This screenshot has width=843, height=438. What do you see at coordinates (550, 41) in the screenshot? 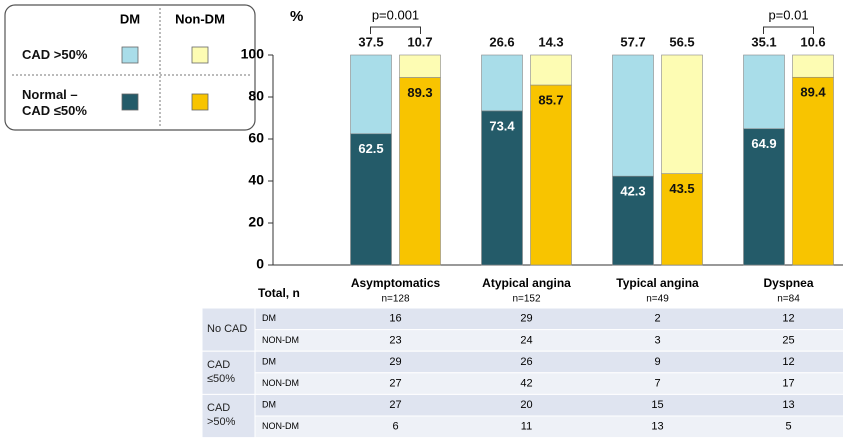
I see `value-label: 14.3` at bounding box center [550, 41].